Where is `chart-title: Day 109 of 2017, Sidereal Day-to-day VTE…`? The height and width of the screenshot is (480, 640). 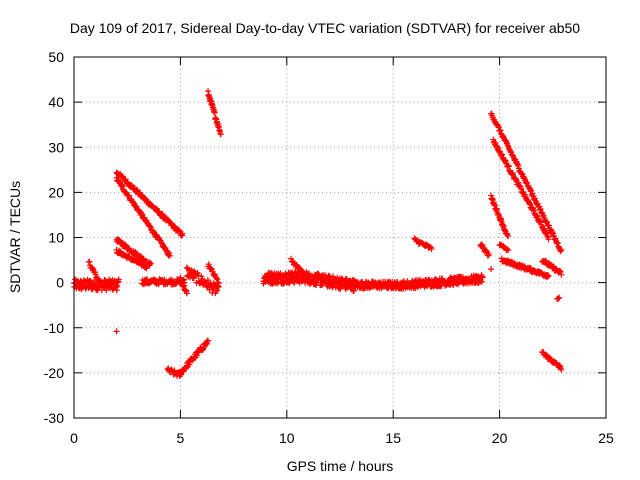 chart-title: Day 109 of 2017, Sidereal Day-to-day VTE… is located at coordinates (325, 28).